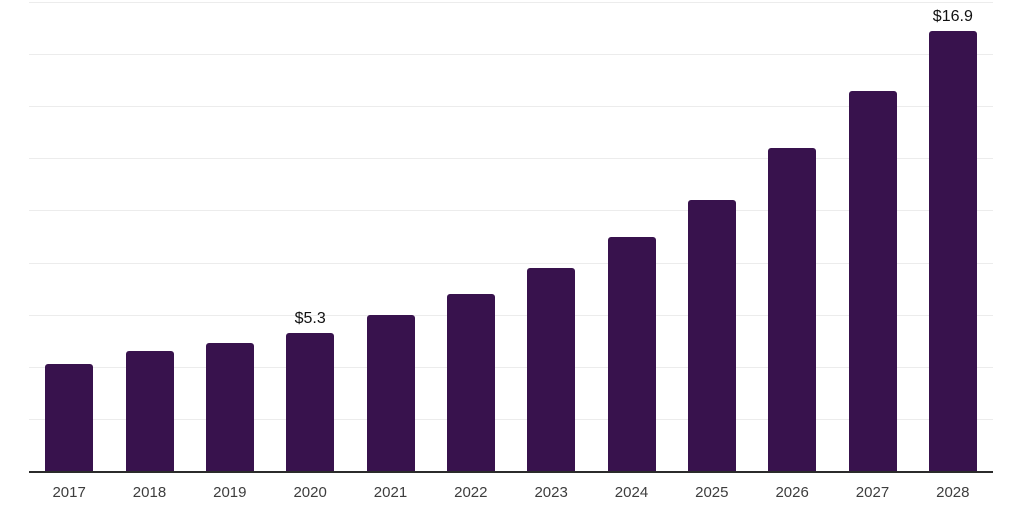 This screenshot has width=1024, height=512. I want to click on x-tick-label-2024: 2024, so click(631, 492).